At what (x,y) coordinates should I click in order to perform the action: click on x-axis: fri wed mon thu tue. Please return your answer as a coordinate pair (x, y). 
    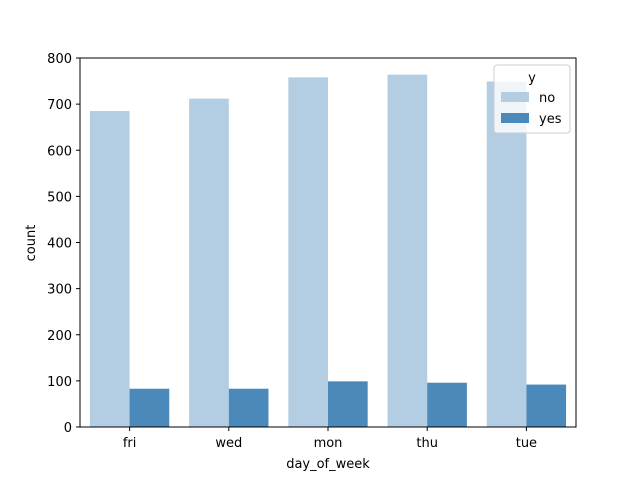
    Looking at the image, I should click on (330, 439).